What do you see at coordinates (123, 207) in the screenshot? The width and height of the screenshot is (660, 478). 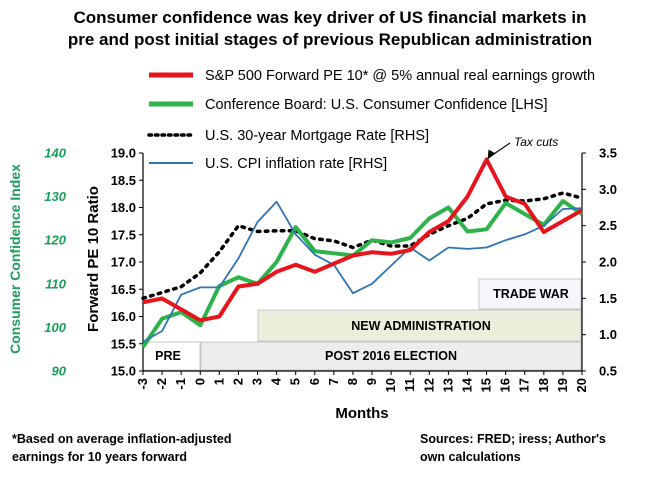 I see `y-tick-label-left: 18.0` at bounding box center [123, 207].